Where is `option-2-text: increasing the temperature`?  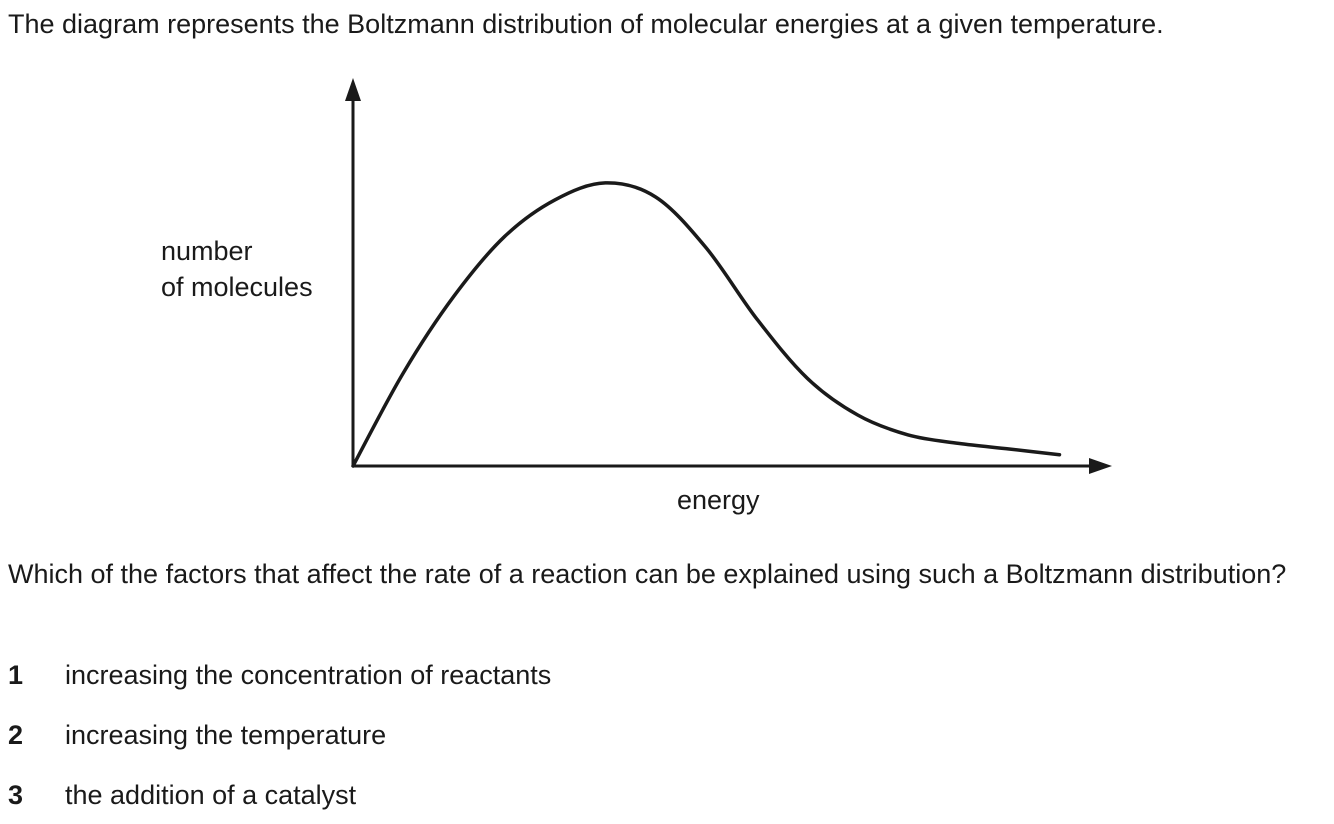
option-2-text: increasing the temperature is located at coordinates (226, 735).